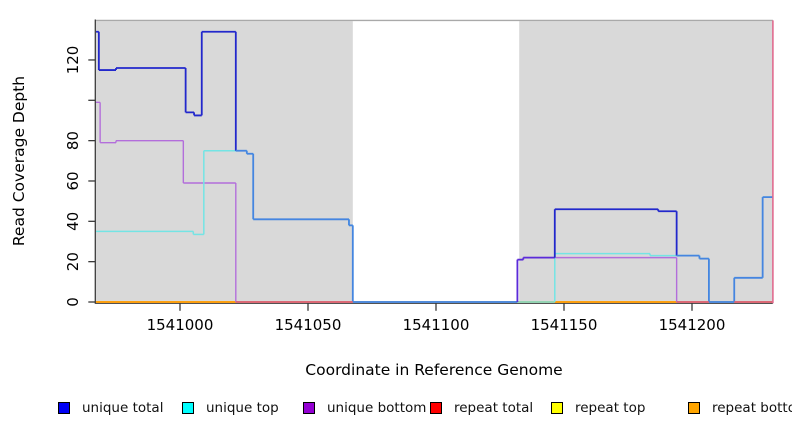  Describe the element at coordinates (123, 408) in the screenshot. I see `legend-label: unique total` at that location.